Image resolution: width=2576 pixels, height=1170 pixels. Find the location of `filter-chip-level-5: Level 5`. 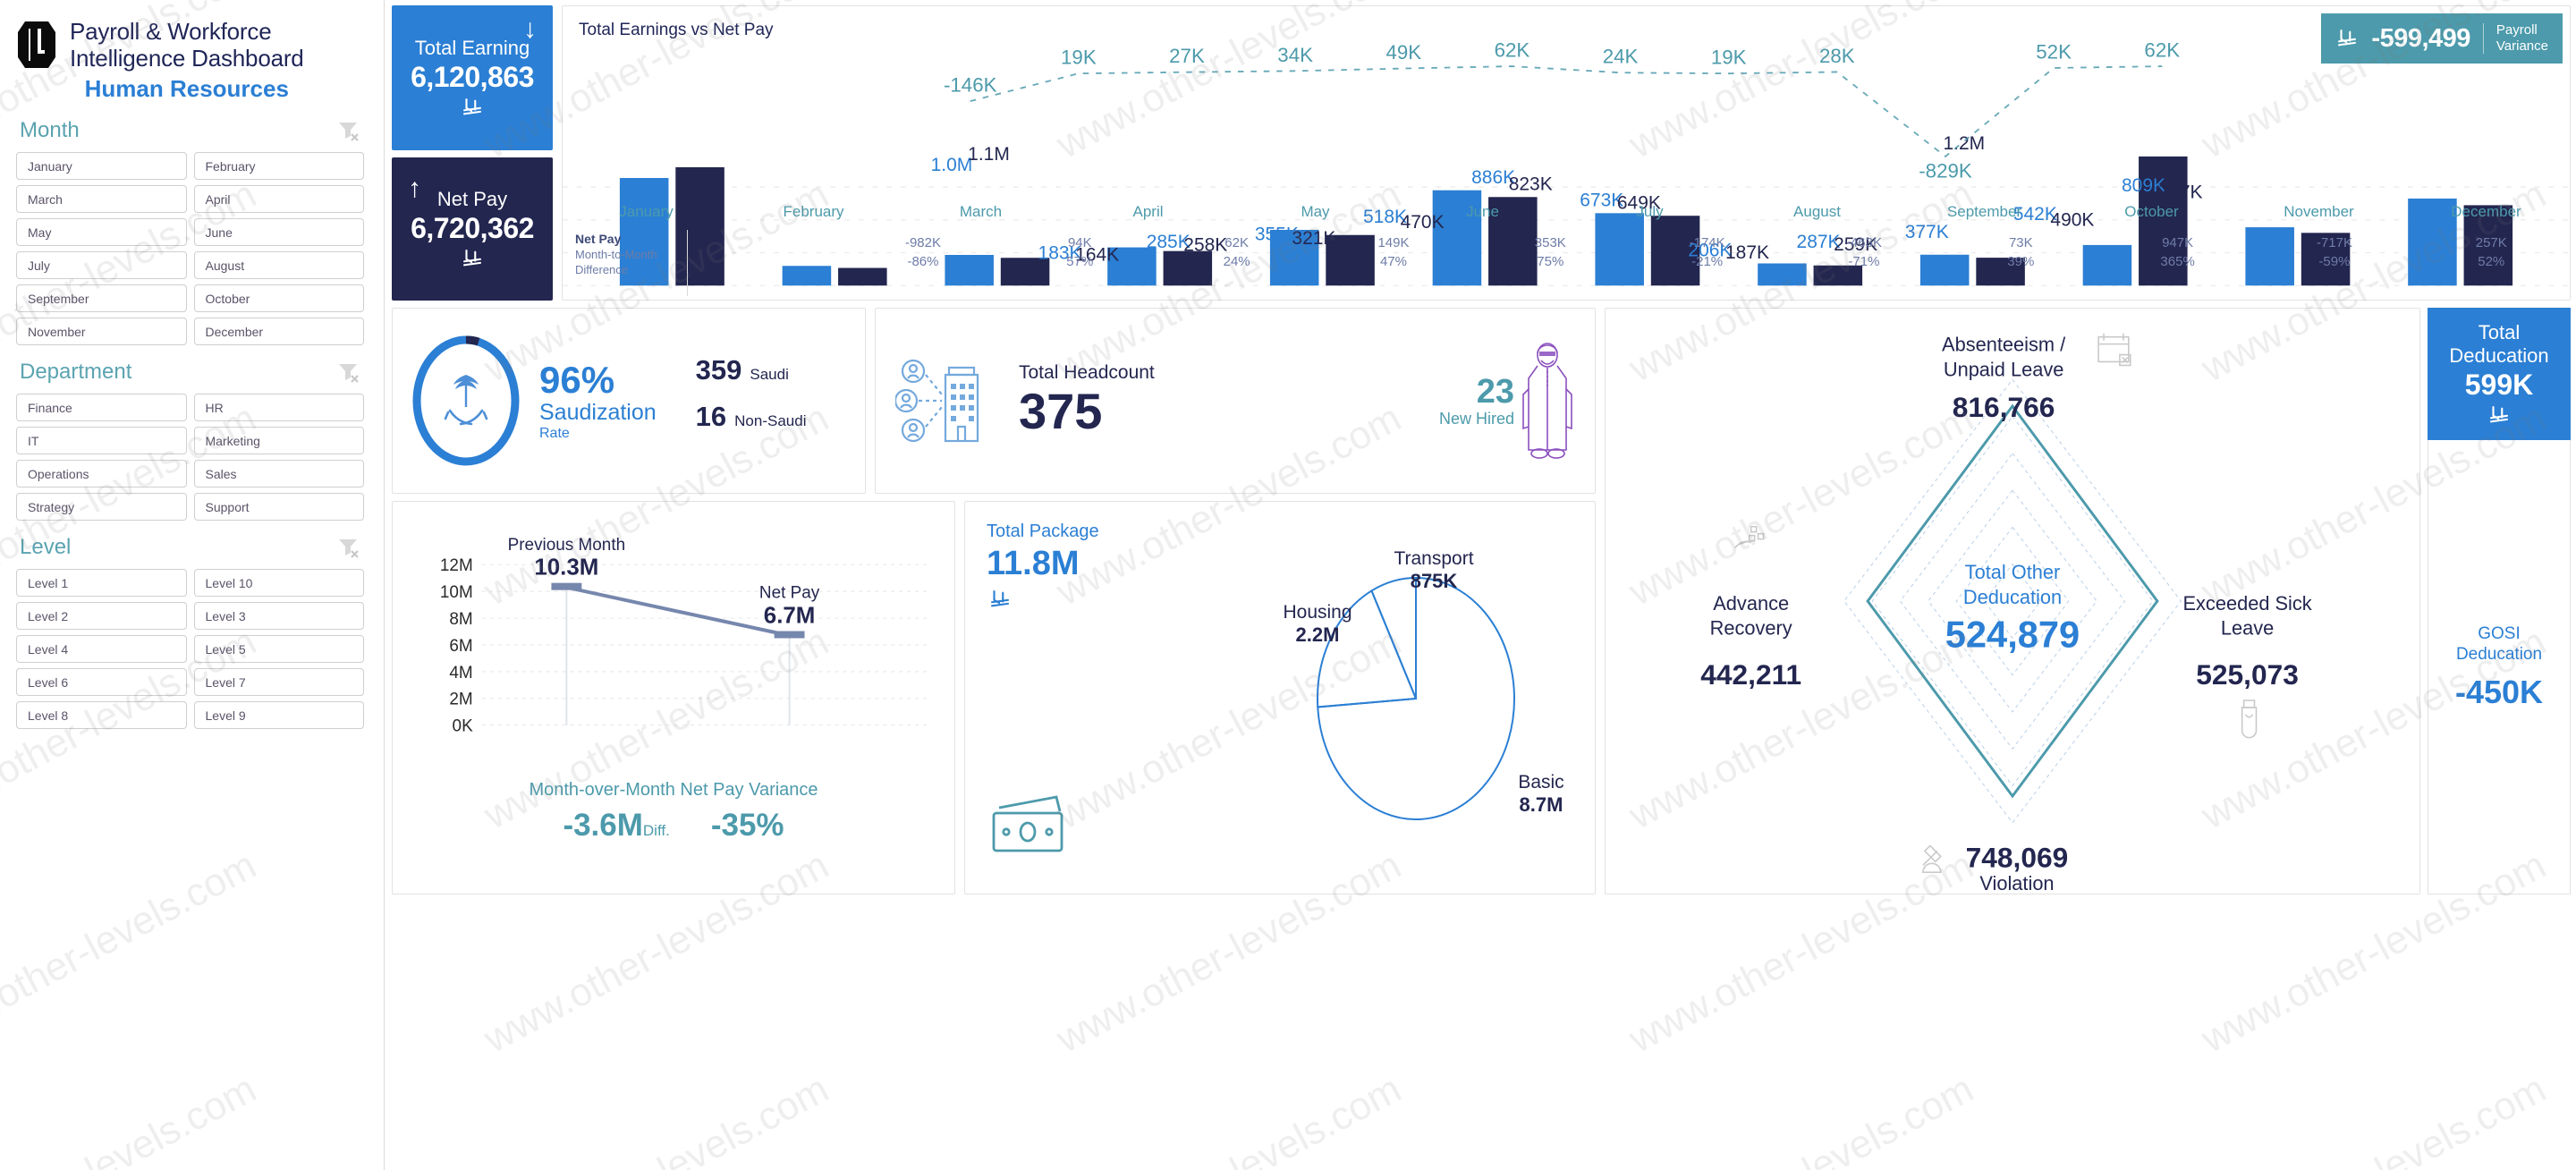

filter-chip-level-5: Level 5 is located at coordinates (278, 649).